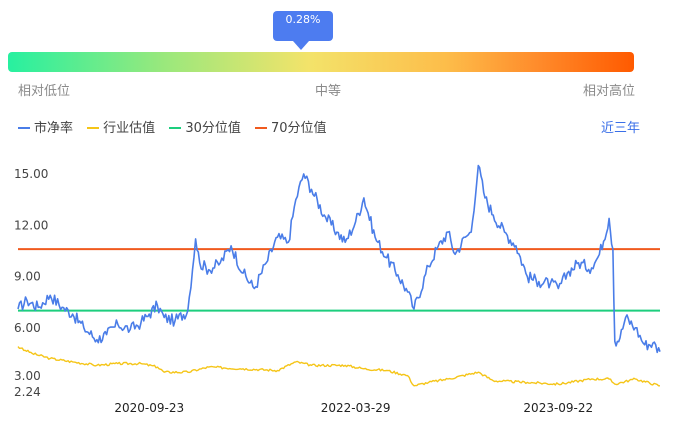 The height and width of the screenshot is (442, 686). I want to click on legend-item-pb: 市净率, so click(45, 126).